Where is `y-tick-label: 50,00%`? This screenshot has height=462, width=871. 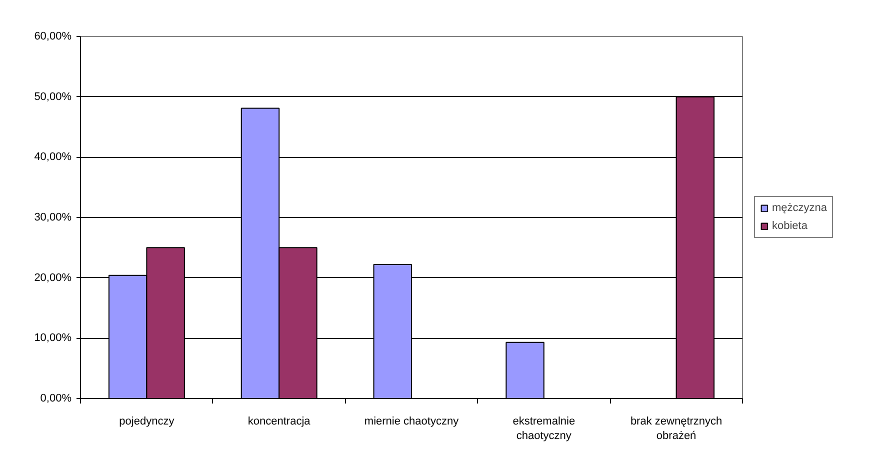
y-tick-label: 50,00% is located at coordinates (53, 96).